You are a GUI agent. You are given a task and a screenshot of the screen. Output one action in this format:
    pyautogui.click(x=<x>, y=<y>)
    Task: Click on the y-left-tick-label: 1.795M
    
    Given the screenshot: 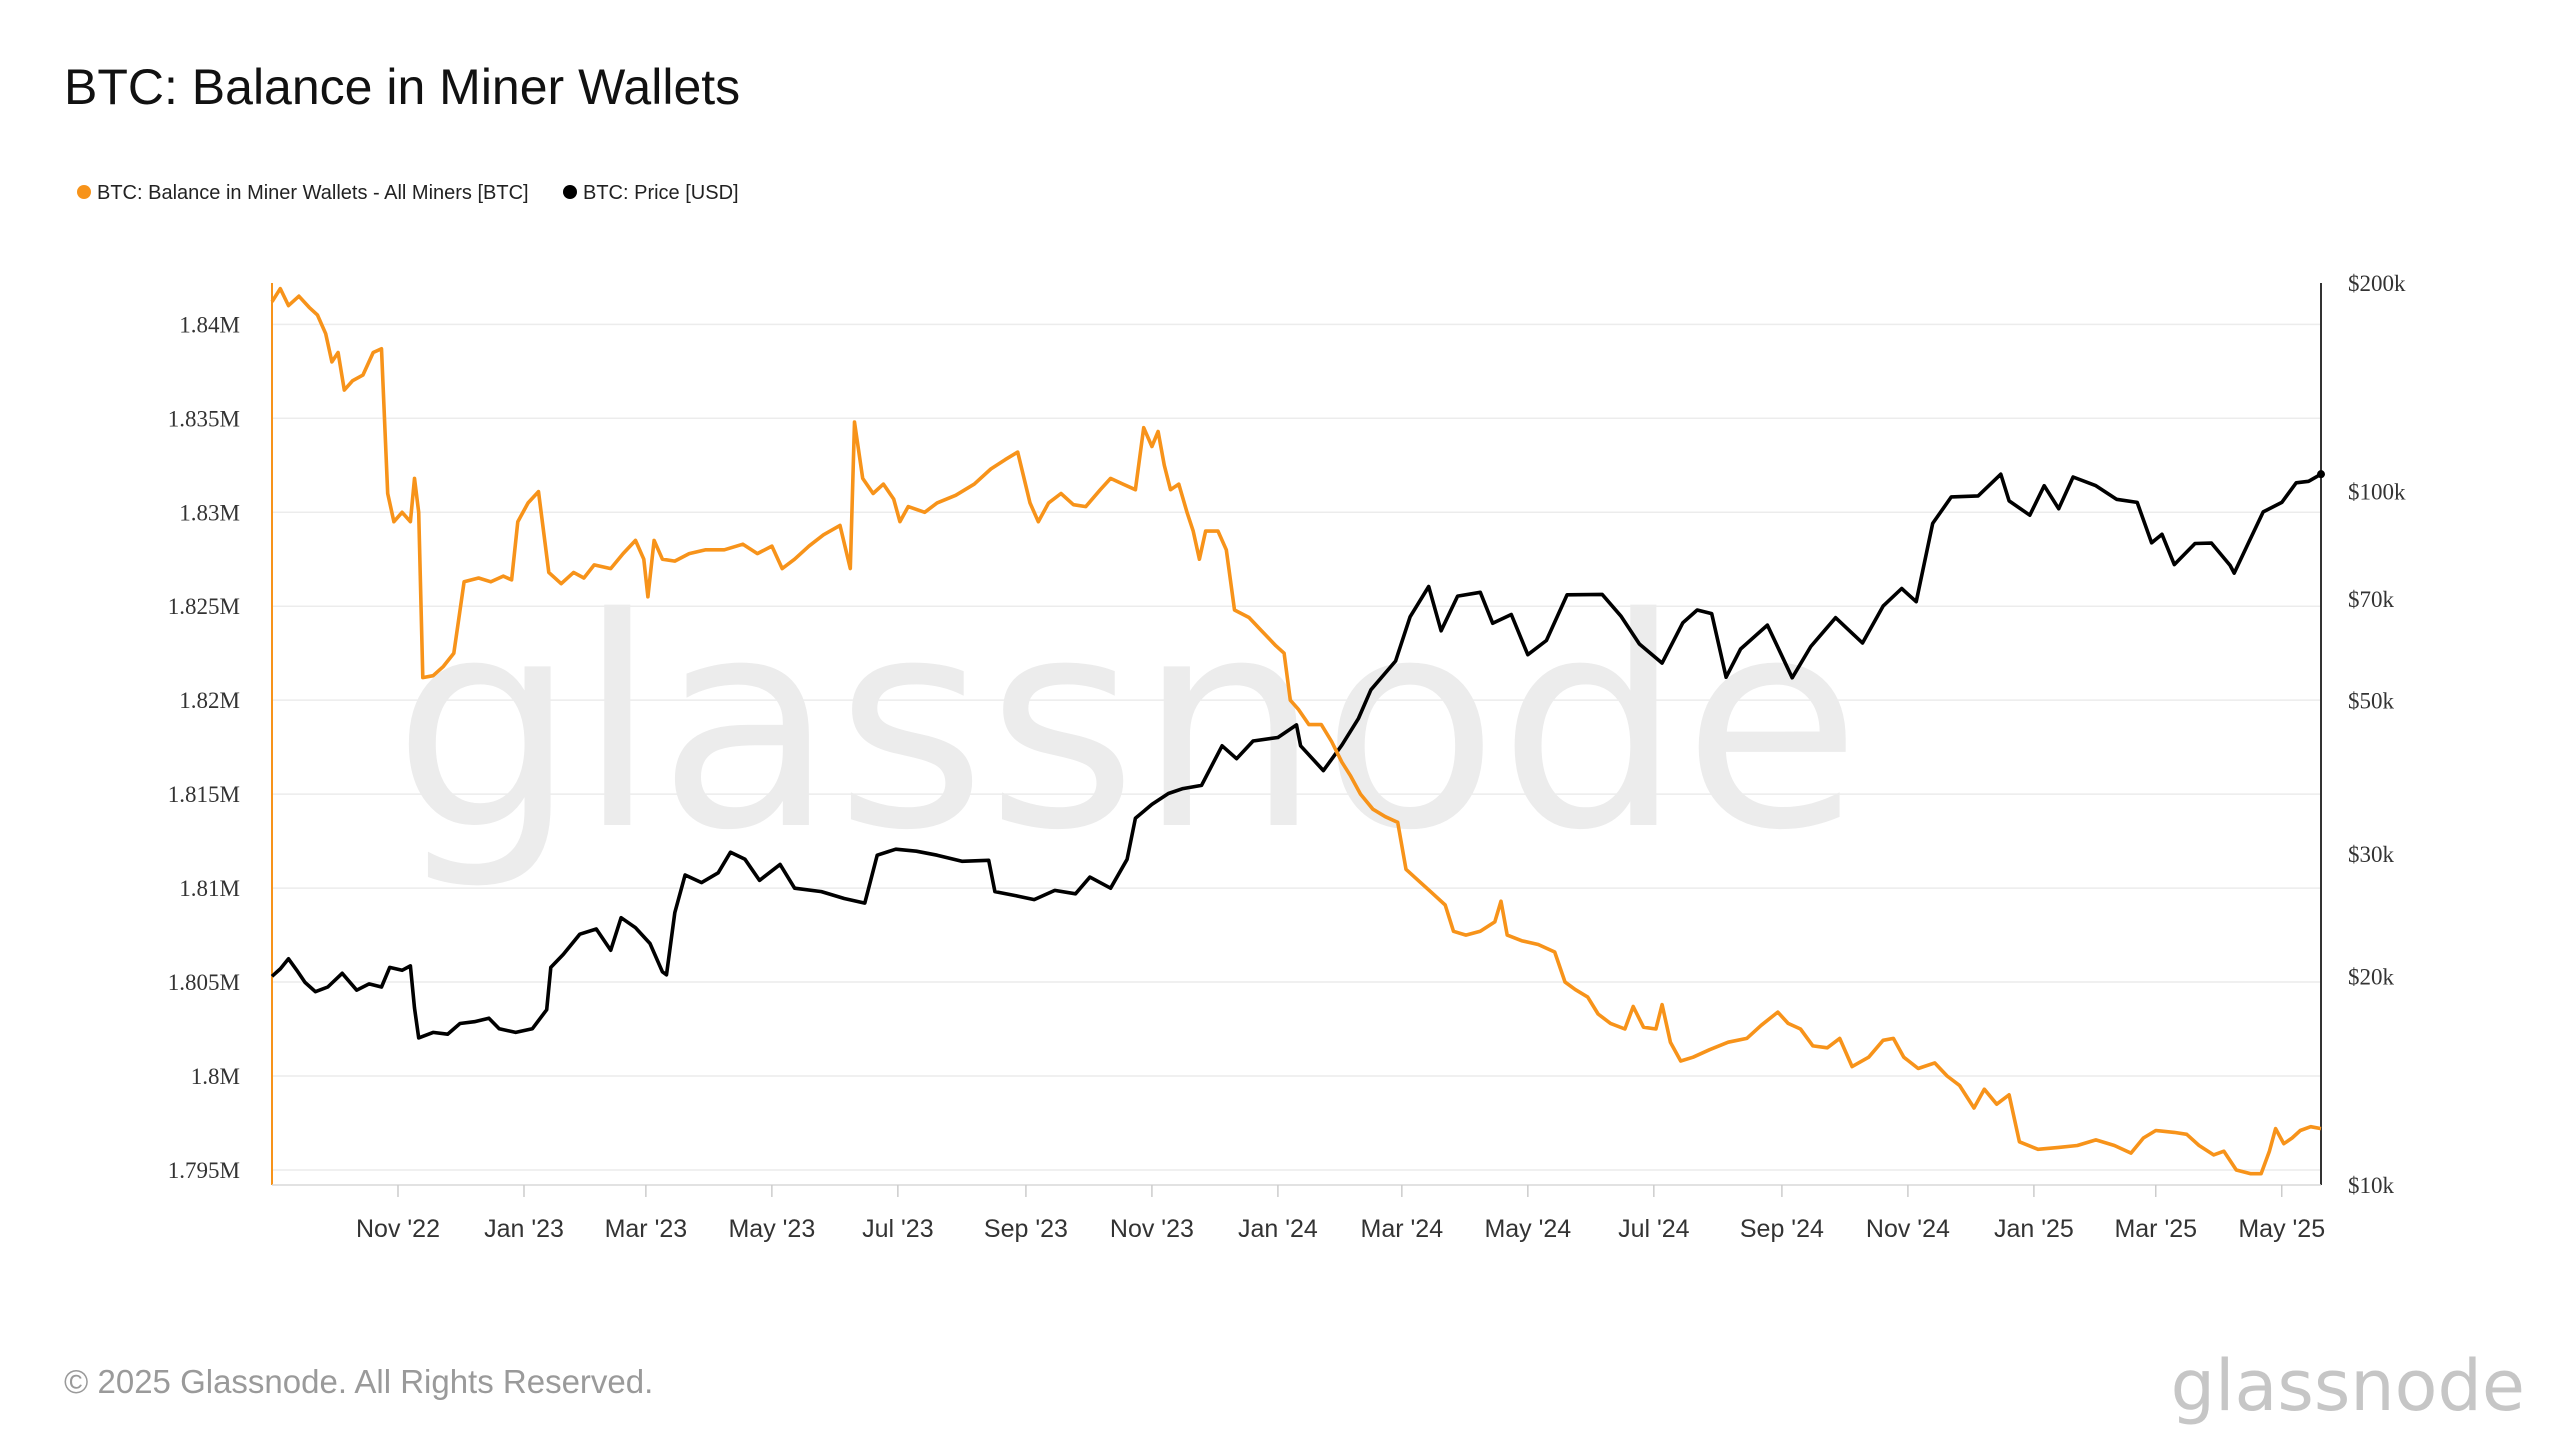 What is the action you would take?
    pyautogui.click(x=204, y=1170)
    